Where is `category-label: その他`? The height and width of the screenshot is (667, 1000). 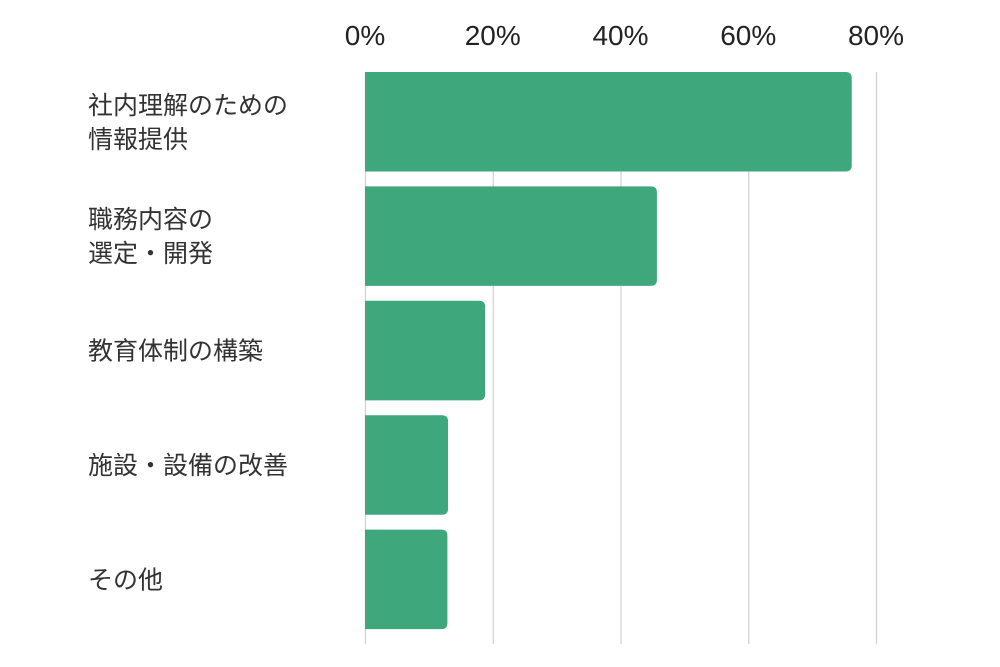
category-label: その他 is located at coordinates (125, 579).